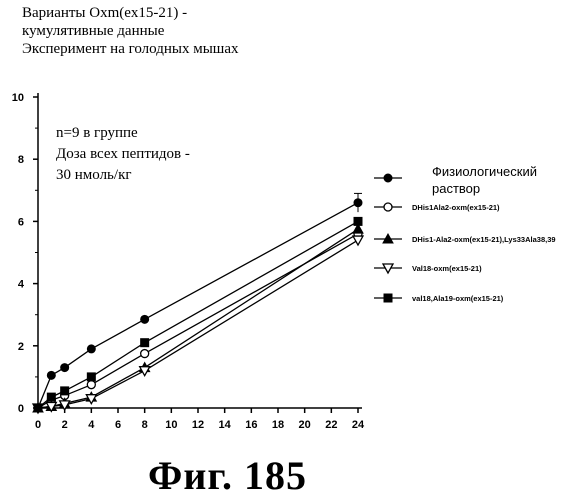  Describe the element at coordinates (198, 425) in the screenshot. I see `x-tick-label: 12` at that location.